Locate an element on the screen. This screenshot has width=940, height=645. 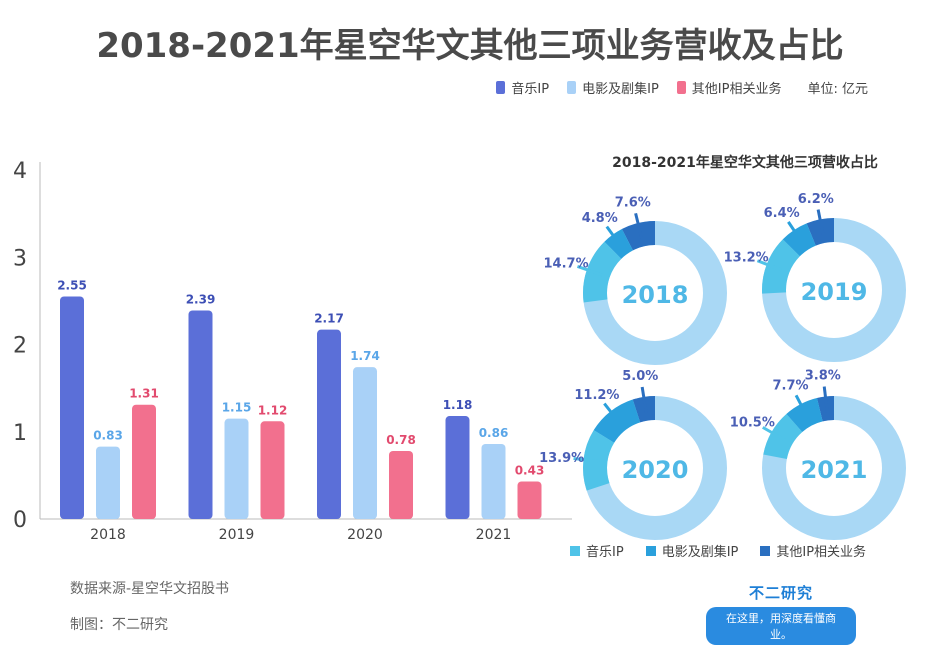
x-tick-label: 2021 is located at coordinates (494, 535).